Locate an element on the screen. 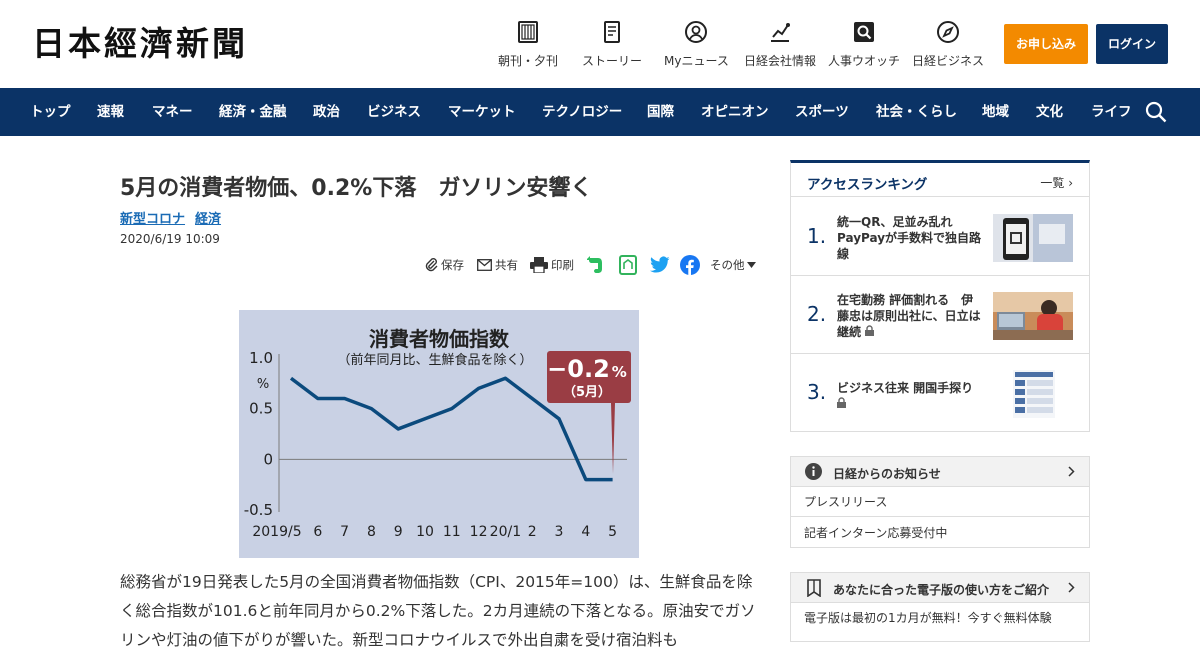  rank-headline: 統一QR、足並み乱れ PayPayが手数料で独自路線 is located at coordinates (909, 238).